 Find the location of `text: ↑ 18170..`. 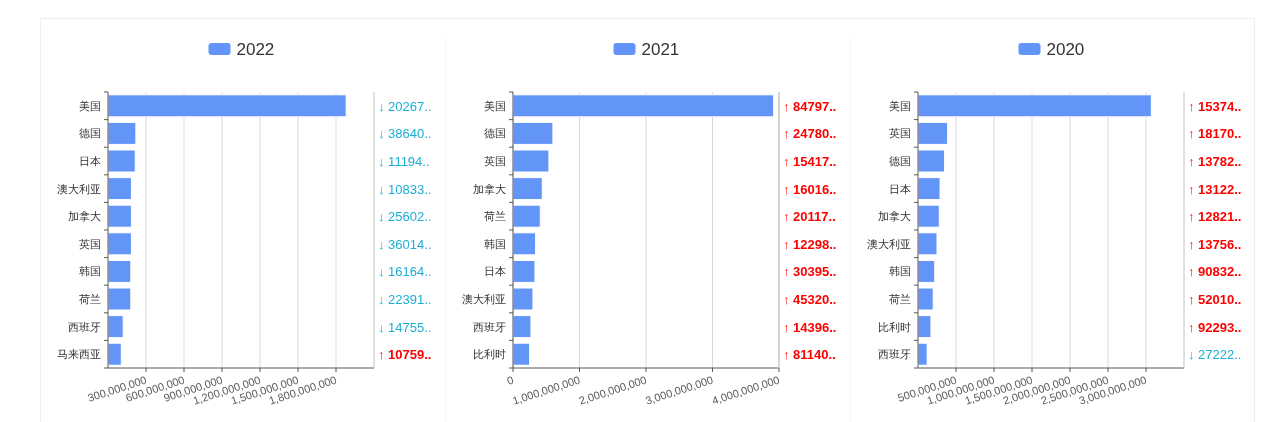

text: ↑ 18170.. is located at coordinates (1215, 134).